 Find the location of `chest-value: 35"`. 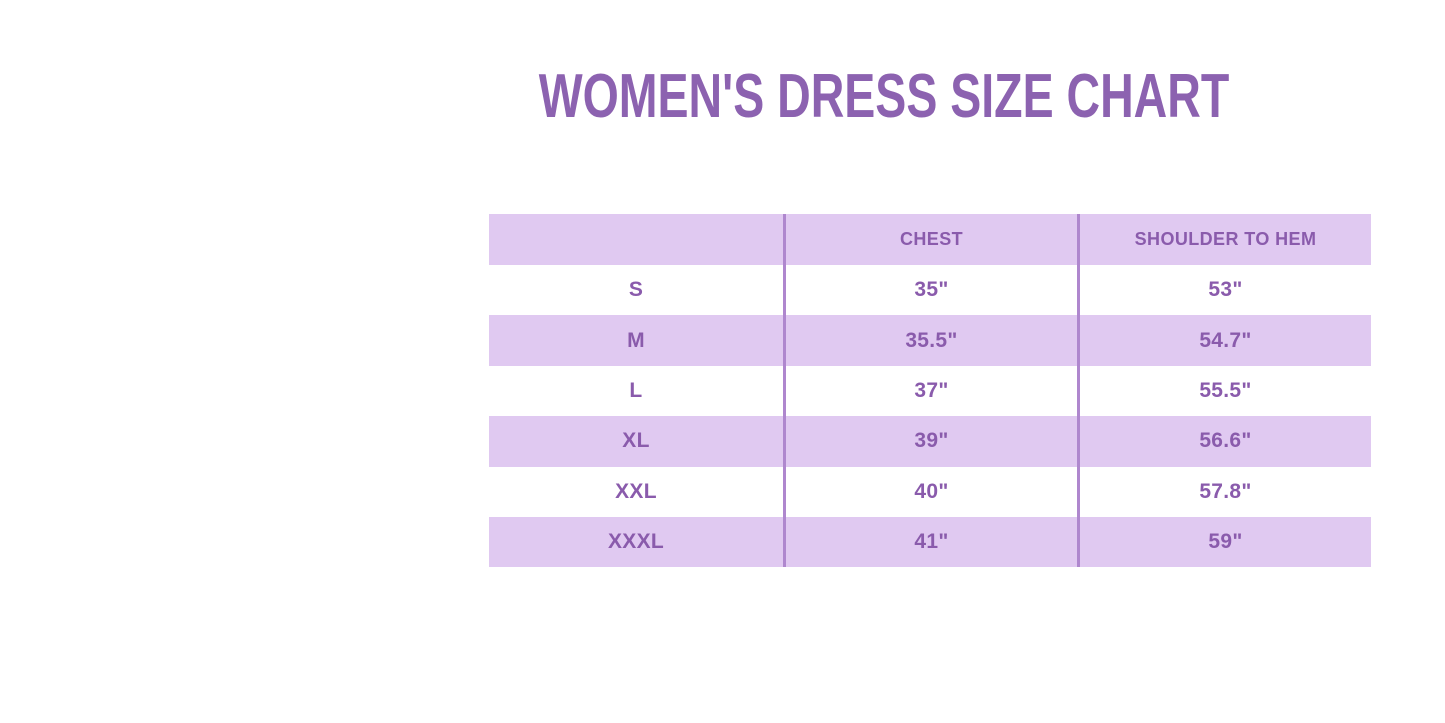

chest-value: 35" is located at coordinates (930, 290).